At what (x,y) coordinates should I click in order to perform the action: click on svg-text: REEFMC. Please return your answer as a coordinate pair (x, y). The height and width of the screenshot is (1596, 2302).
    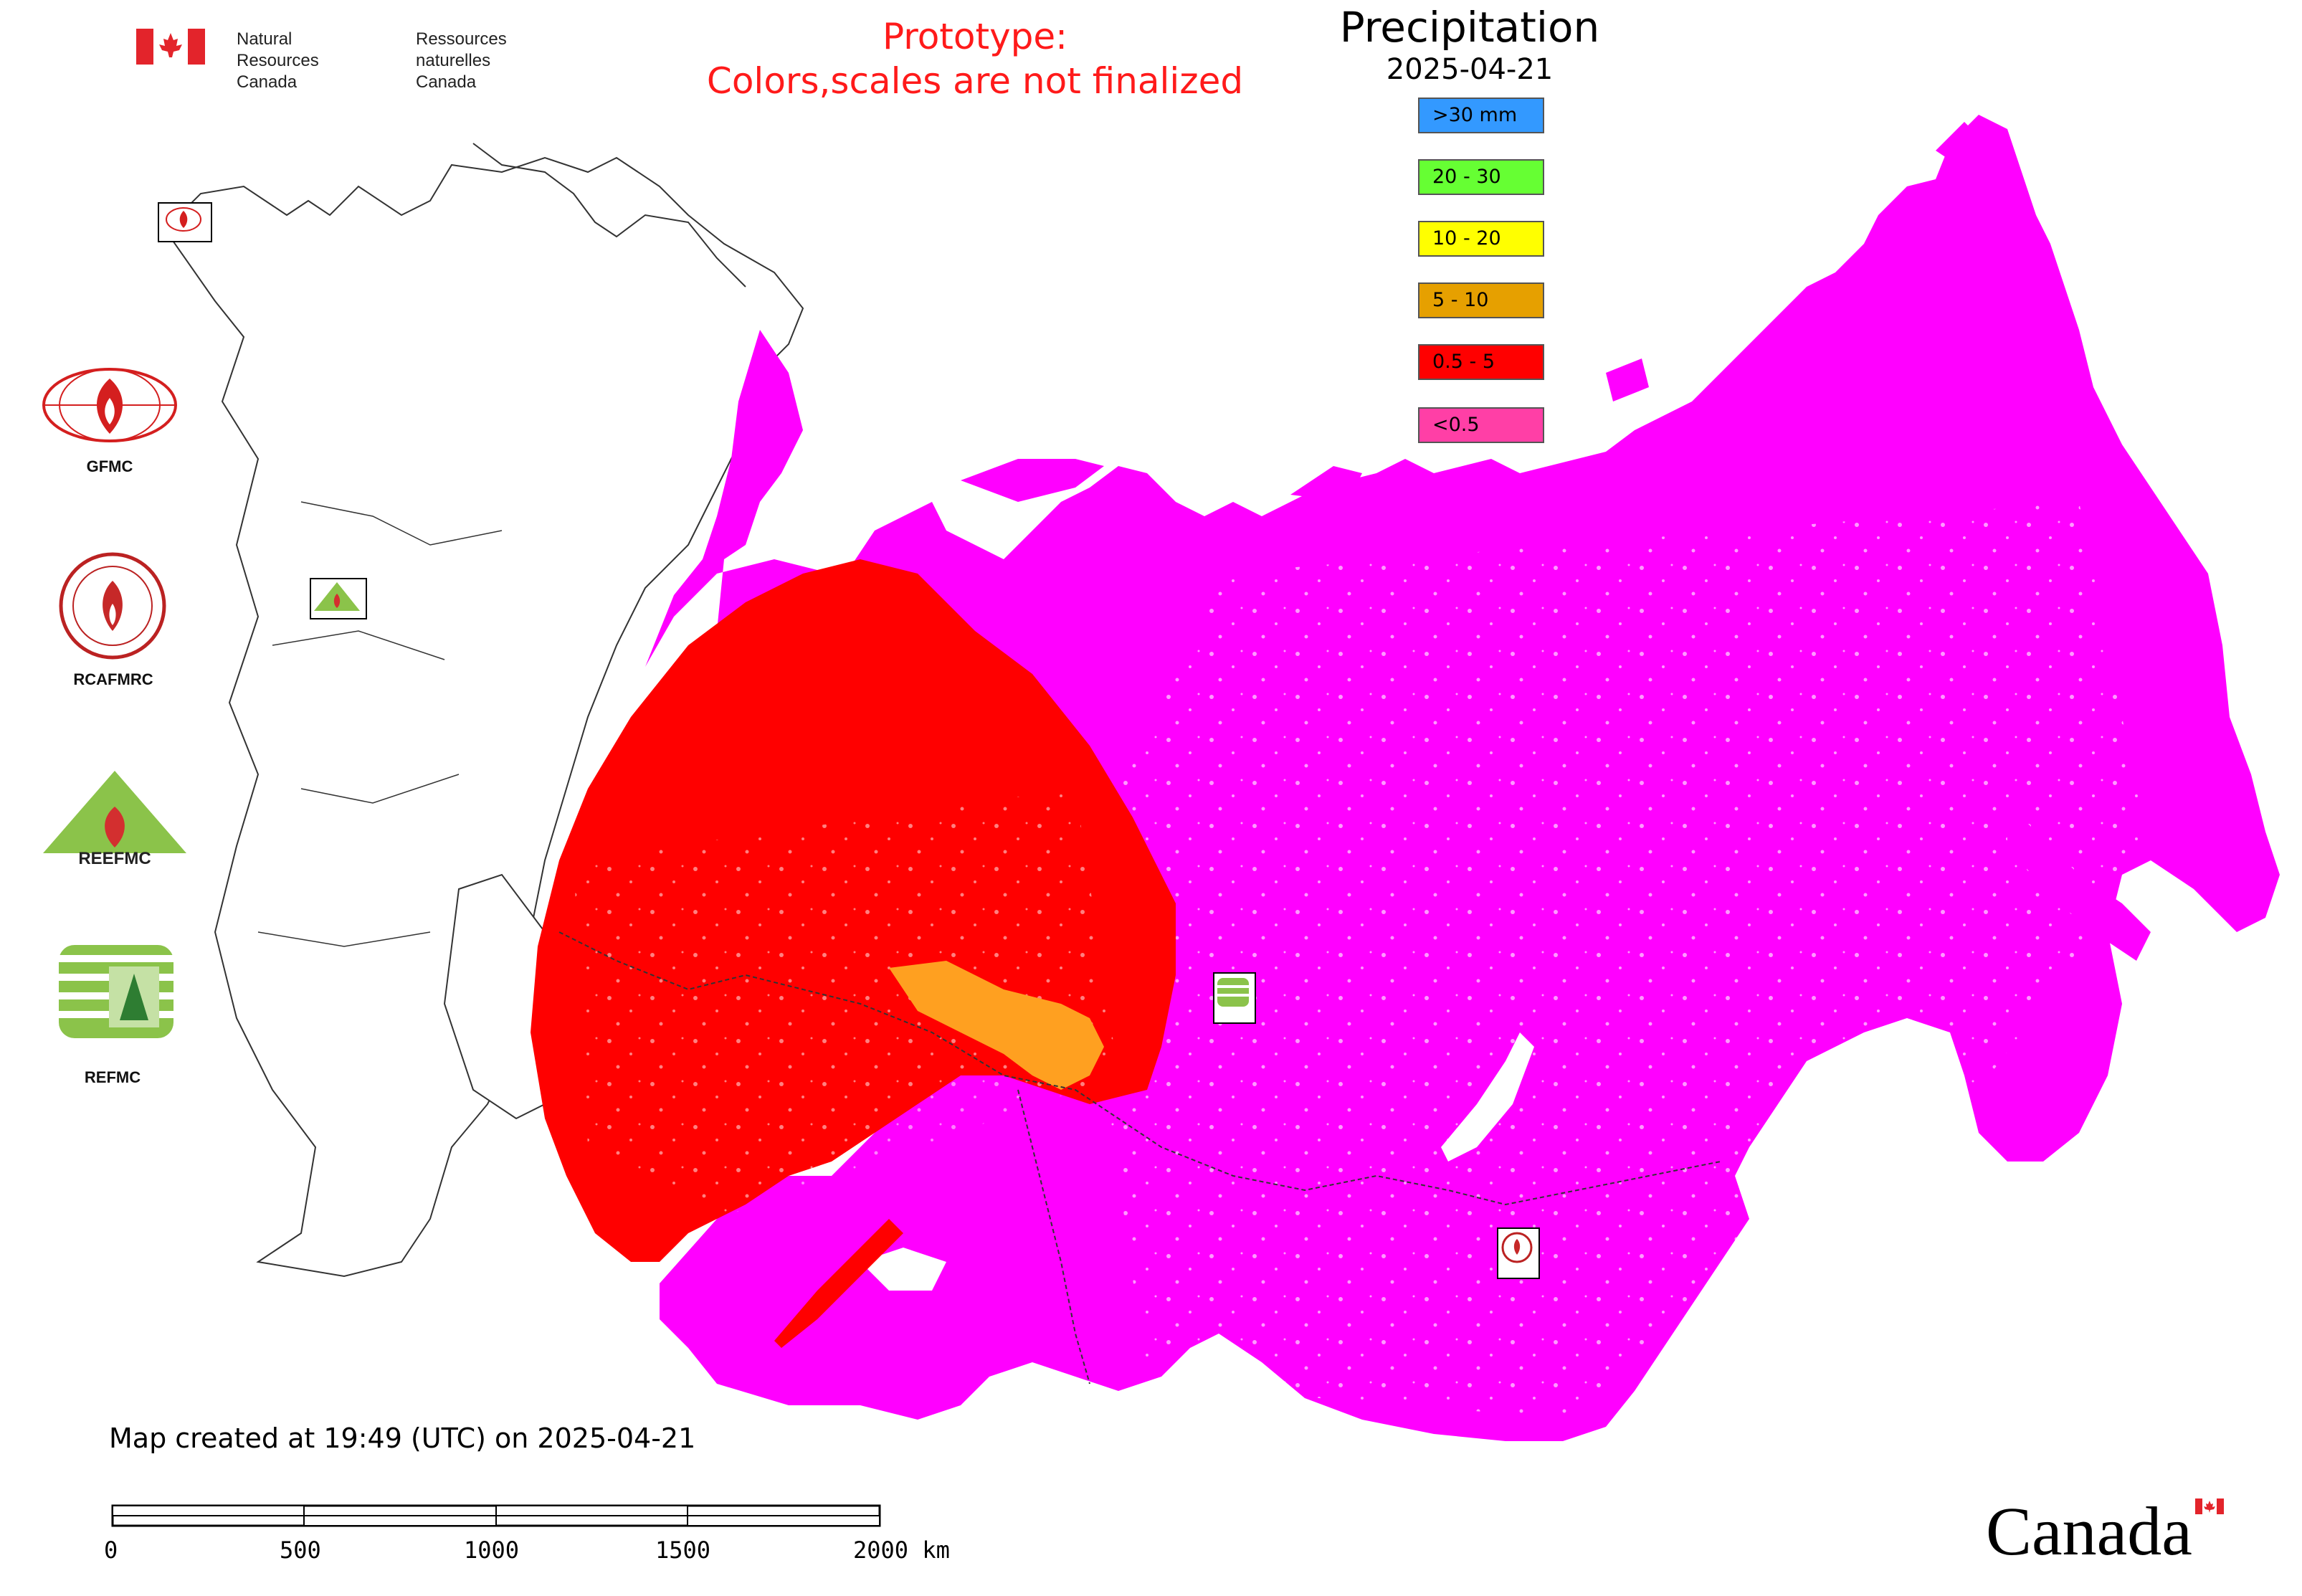
    Looking at the image, I should click on (114, 858).